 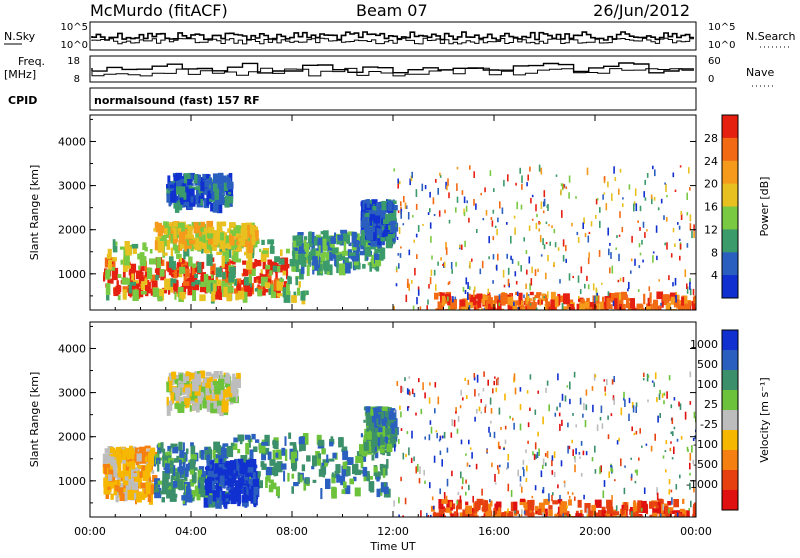 What do you see at coordinates (702, 484) in the screenshot?
I see `colorbar-tick-label: -1000` at bounding box center [702, 484].